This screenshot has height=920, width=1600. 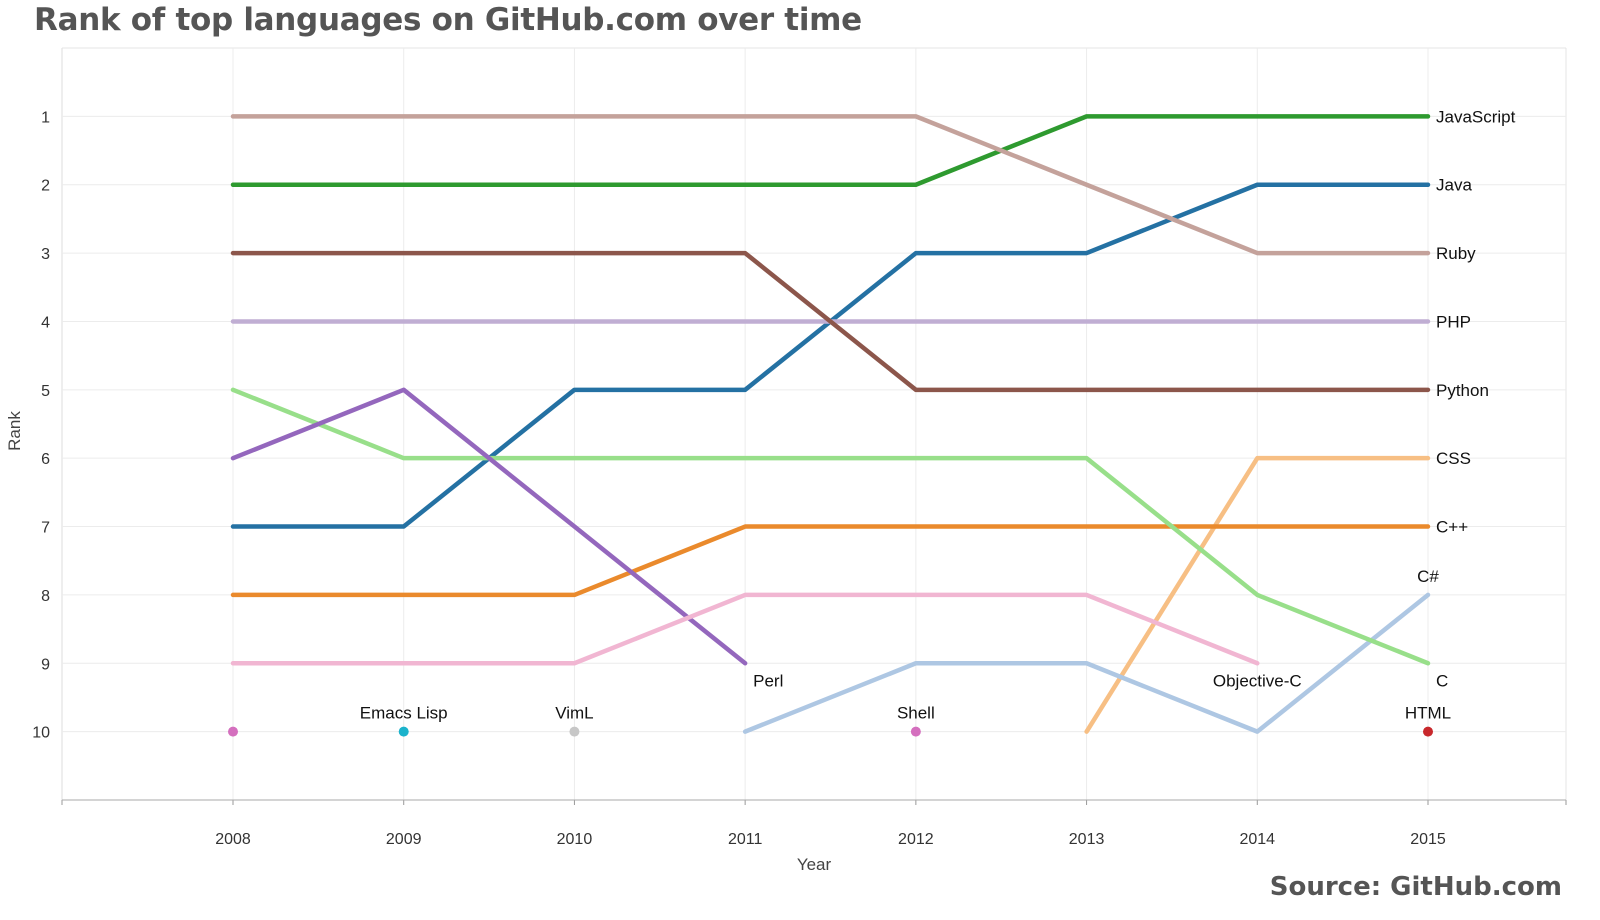 What do you see at coordinates (1428, 731) in the screenshot?
I see `series-point-html` at bounding box center [1428, 731].